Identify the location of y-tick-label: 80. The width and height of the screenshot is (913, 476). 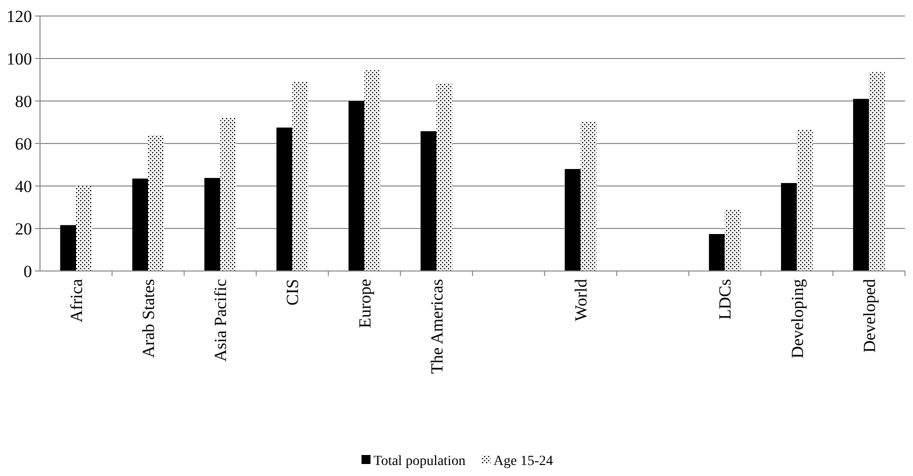
(23, 101).